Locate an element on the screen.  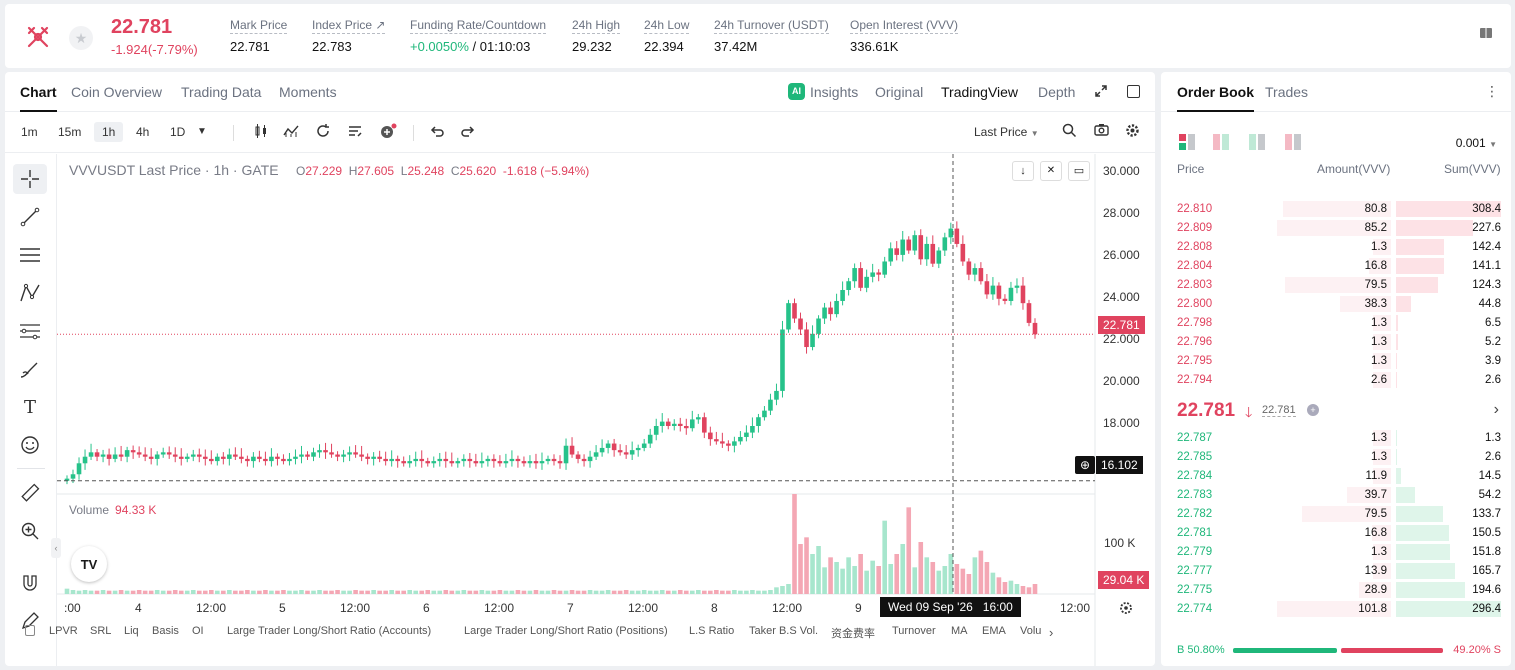
asks-only-mode-icon is located at coordinates (1293, 142).